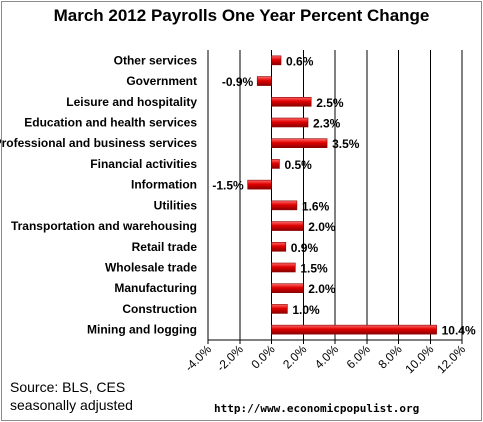 The width and height of the screenshot is (483, 422). Describe the element at coordinates (300, 61) in the screenshot. I see `data-label: 0.6%` at that location.